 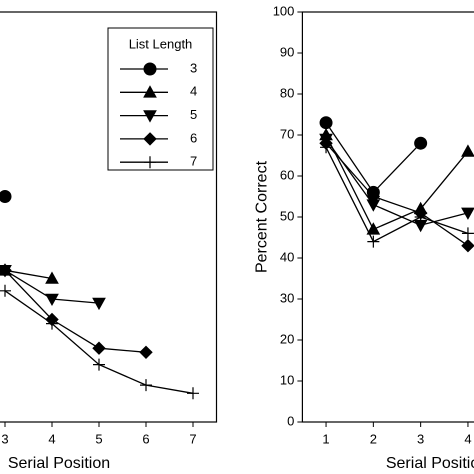 I want to click on x-tick-label: 6, so click(x=145, y=438).